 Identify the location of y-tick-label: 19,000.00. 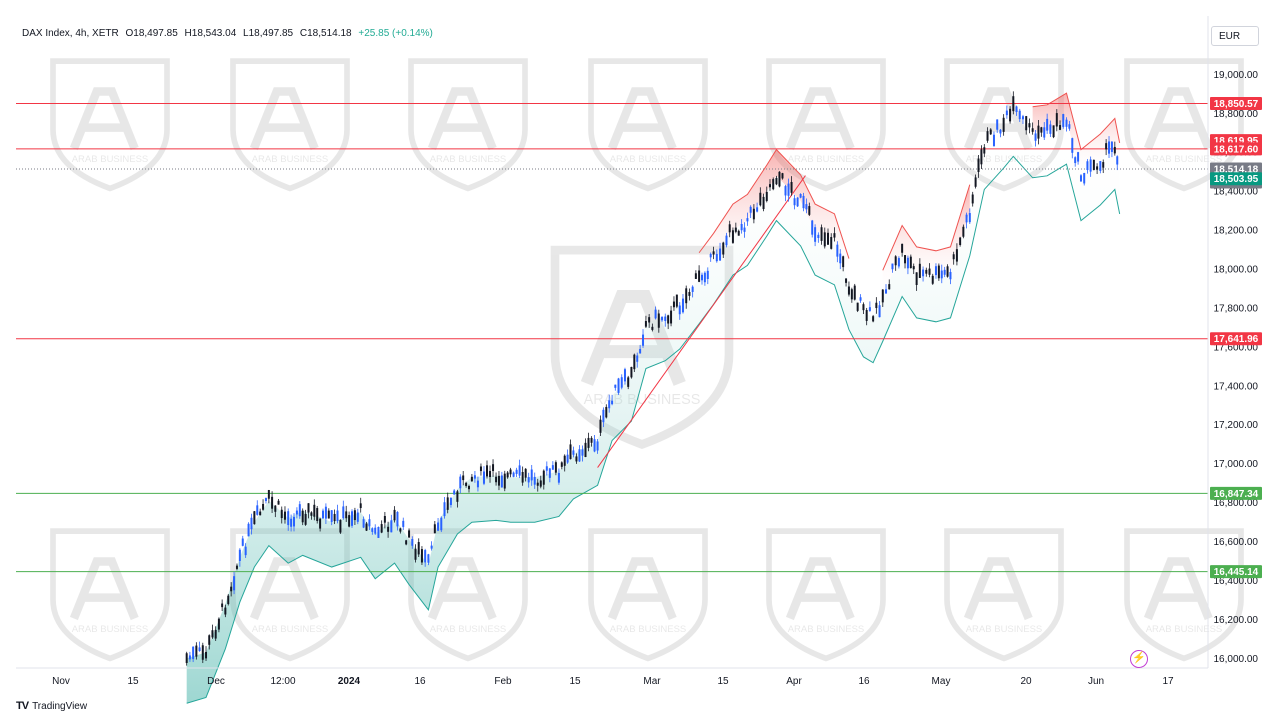
(1236, 75).